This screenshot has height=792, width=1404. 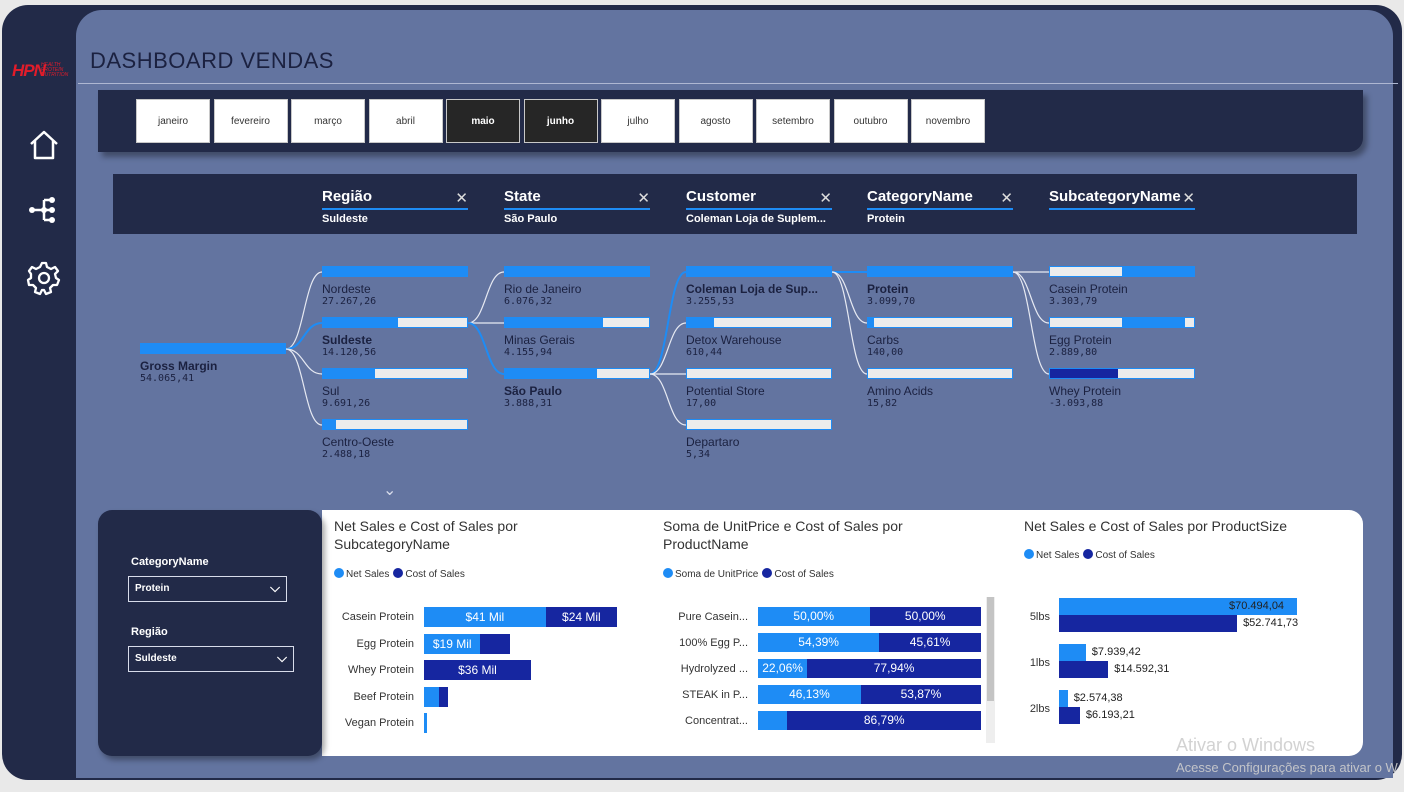 I want to click on scrollbar, so click(x=990, y=670).